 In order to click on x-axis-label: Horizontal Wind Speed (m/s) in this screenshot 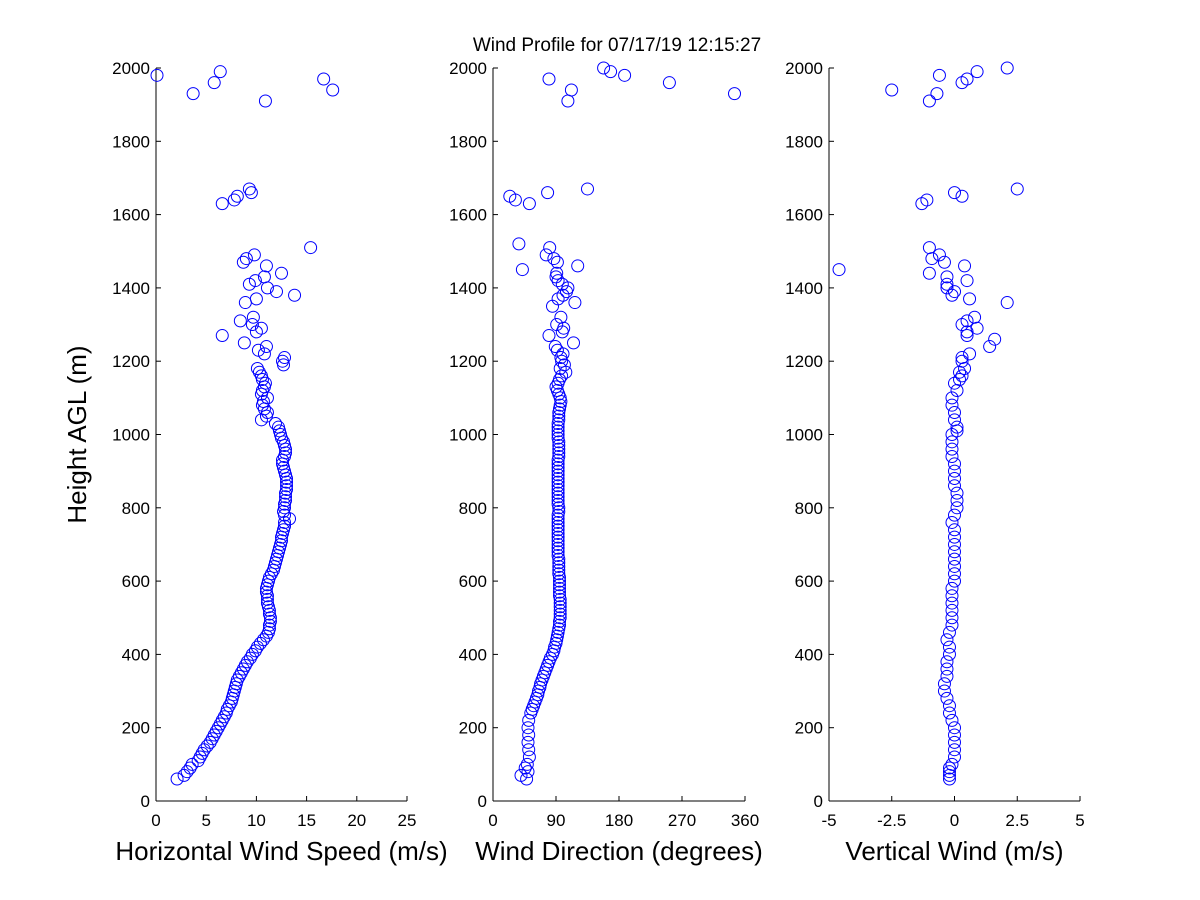, I will do `click(281, 851)`.